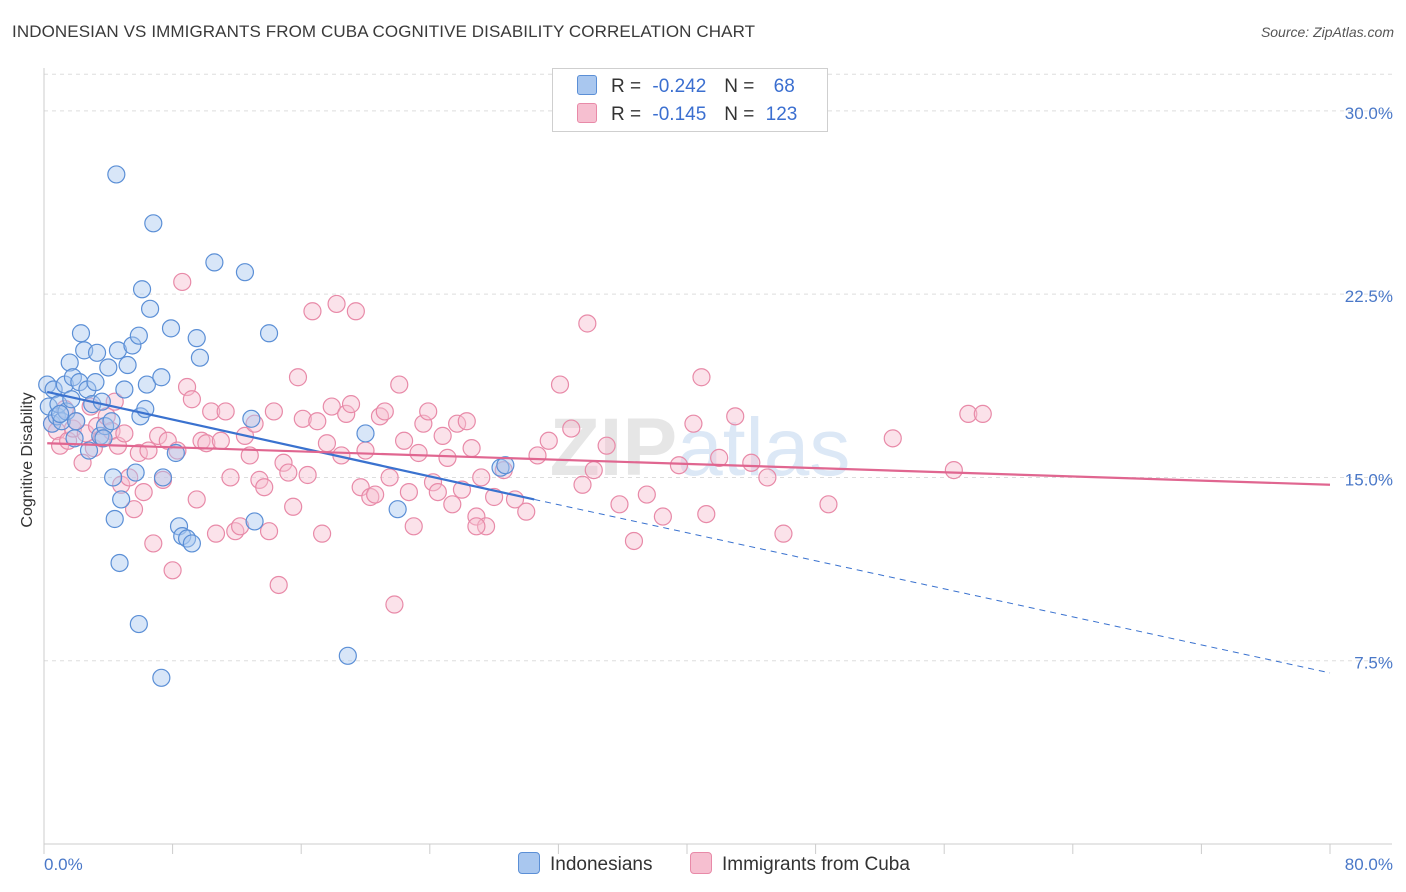 Image resolution: width=1406 pixels, height=892 pixels. Describe the element at coordinates (1369, 296) in the screenshot. I see `y-tick-label: 22.5%` at that location.